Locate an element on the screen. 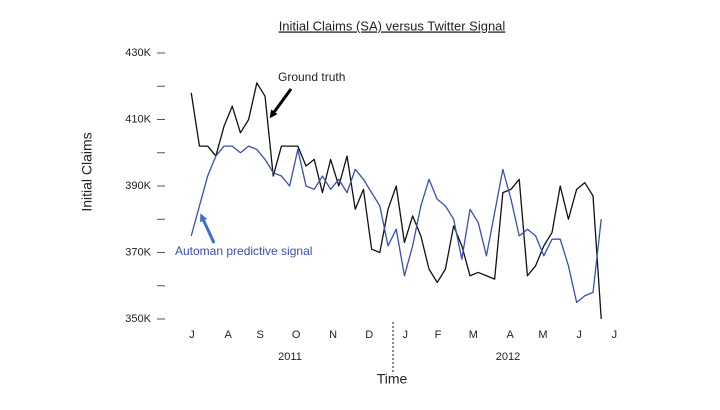 This screenshot has width=720, height=410. x-tick-label: O is located at coordinates (296, 335).